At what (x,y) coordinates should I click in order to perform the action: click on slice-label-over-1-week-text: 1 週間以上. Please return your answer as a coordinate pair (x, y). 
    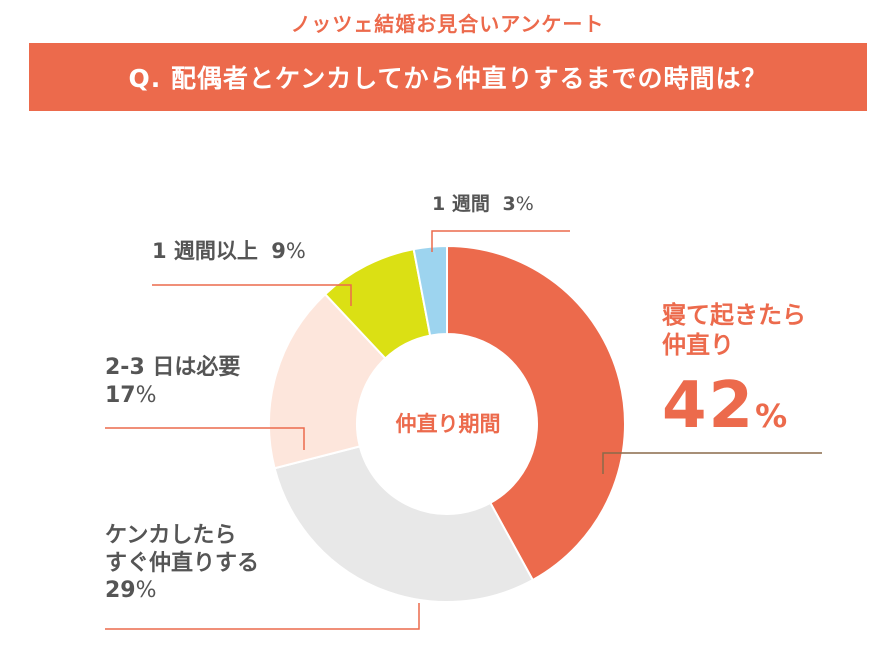
    Looking at the image, I should click on (205, 251).